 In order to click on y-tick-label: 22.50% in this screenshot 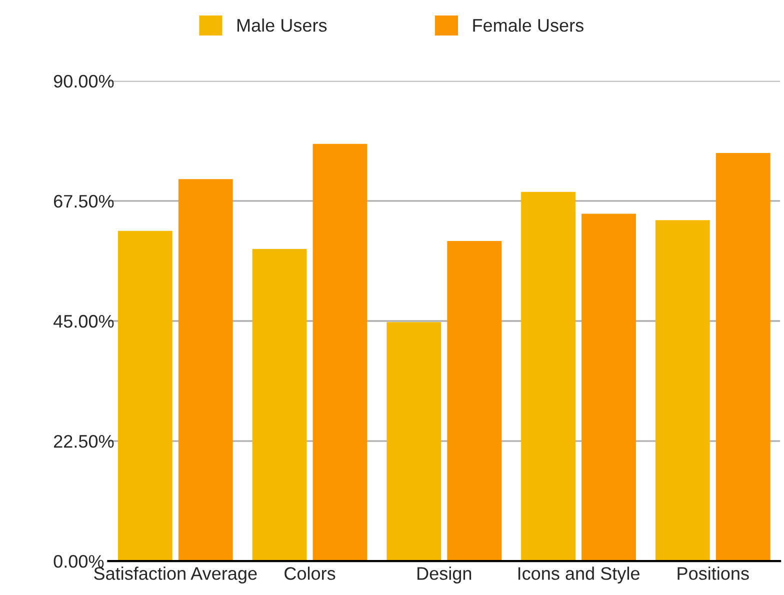, I will do `click(84, 441)`.